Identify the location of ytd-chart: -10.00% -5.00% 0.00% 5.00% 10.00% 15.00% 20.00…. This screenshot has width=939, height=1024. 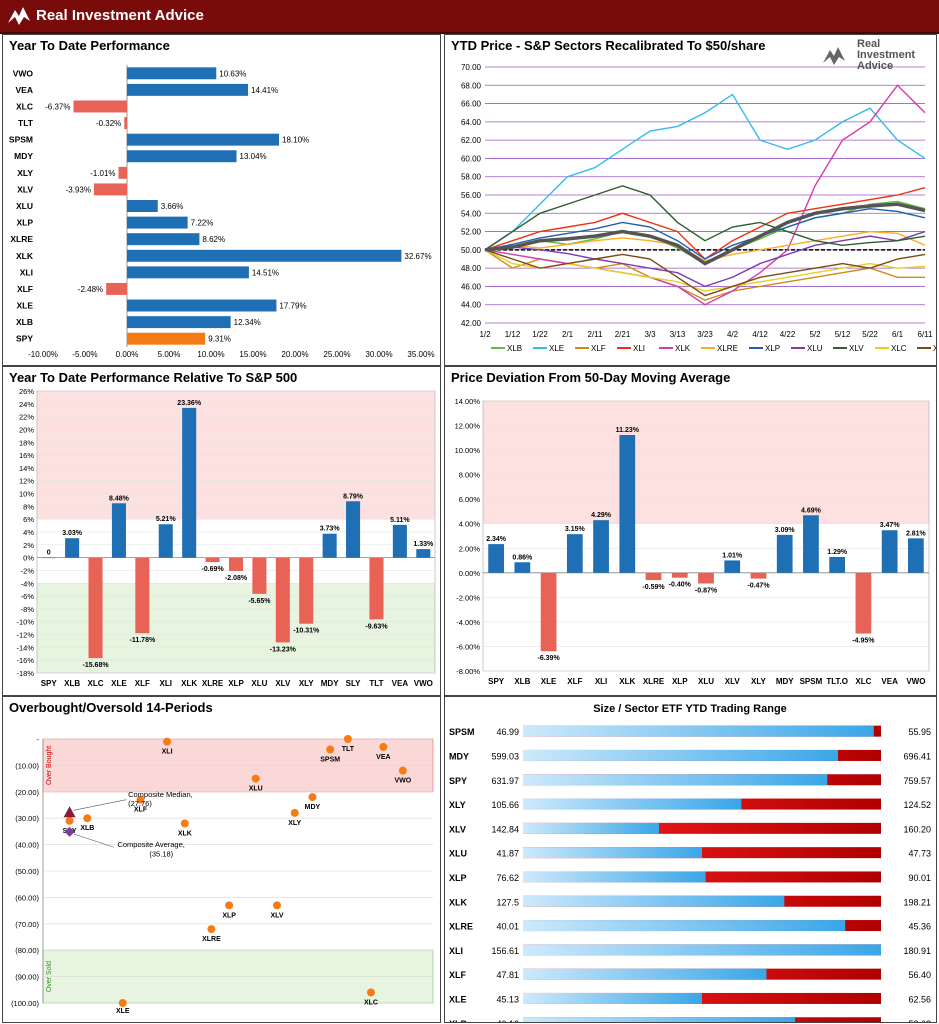
(222, 212).